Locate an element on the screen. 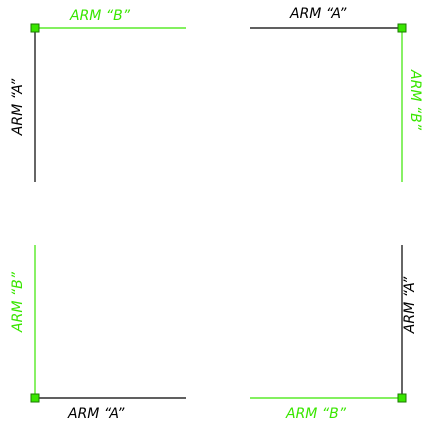 The width and height of the screenshot is (427, 424). bottom-left-arm-b-label: ARM “B” is located at coordinates (18, 302).